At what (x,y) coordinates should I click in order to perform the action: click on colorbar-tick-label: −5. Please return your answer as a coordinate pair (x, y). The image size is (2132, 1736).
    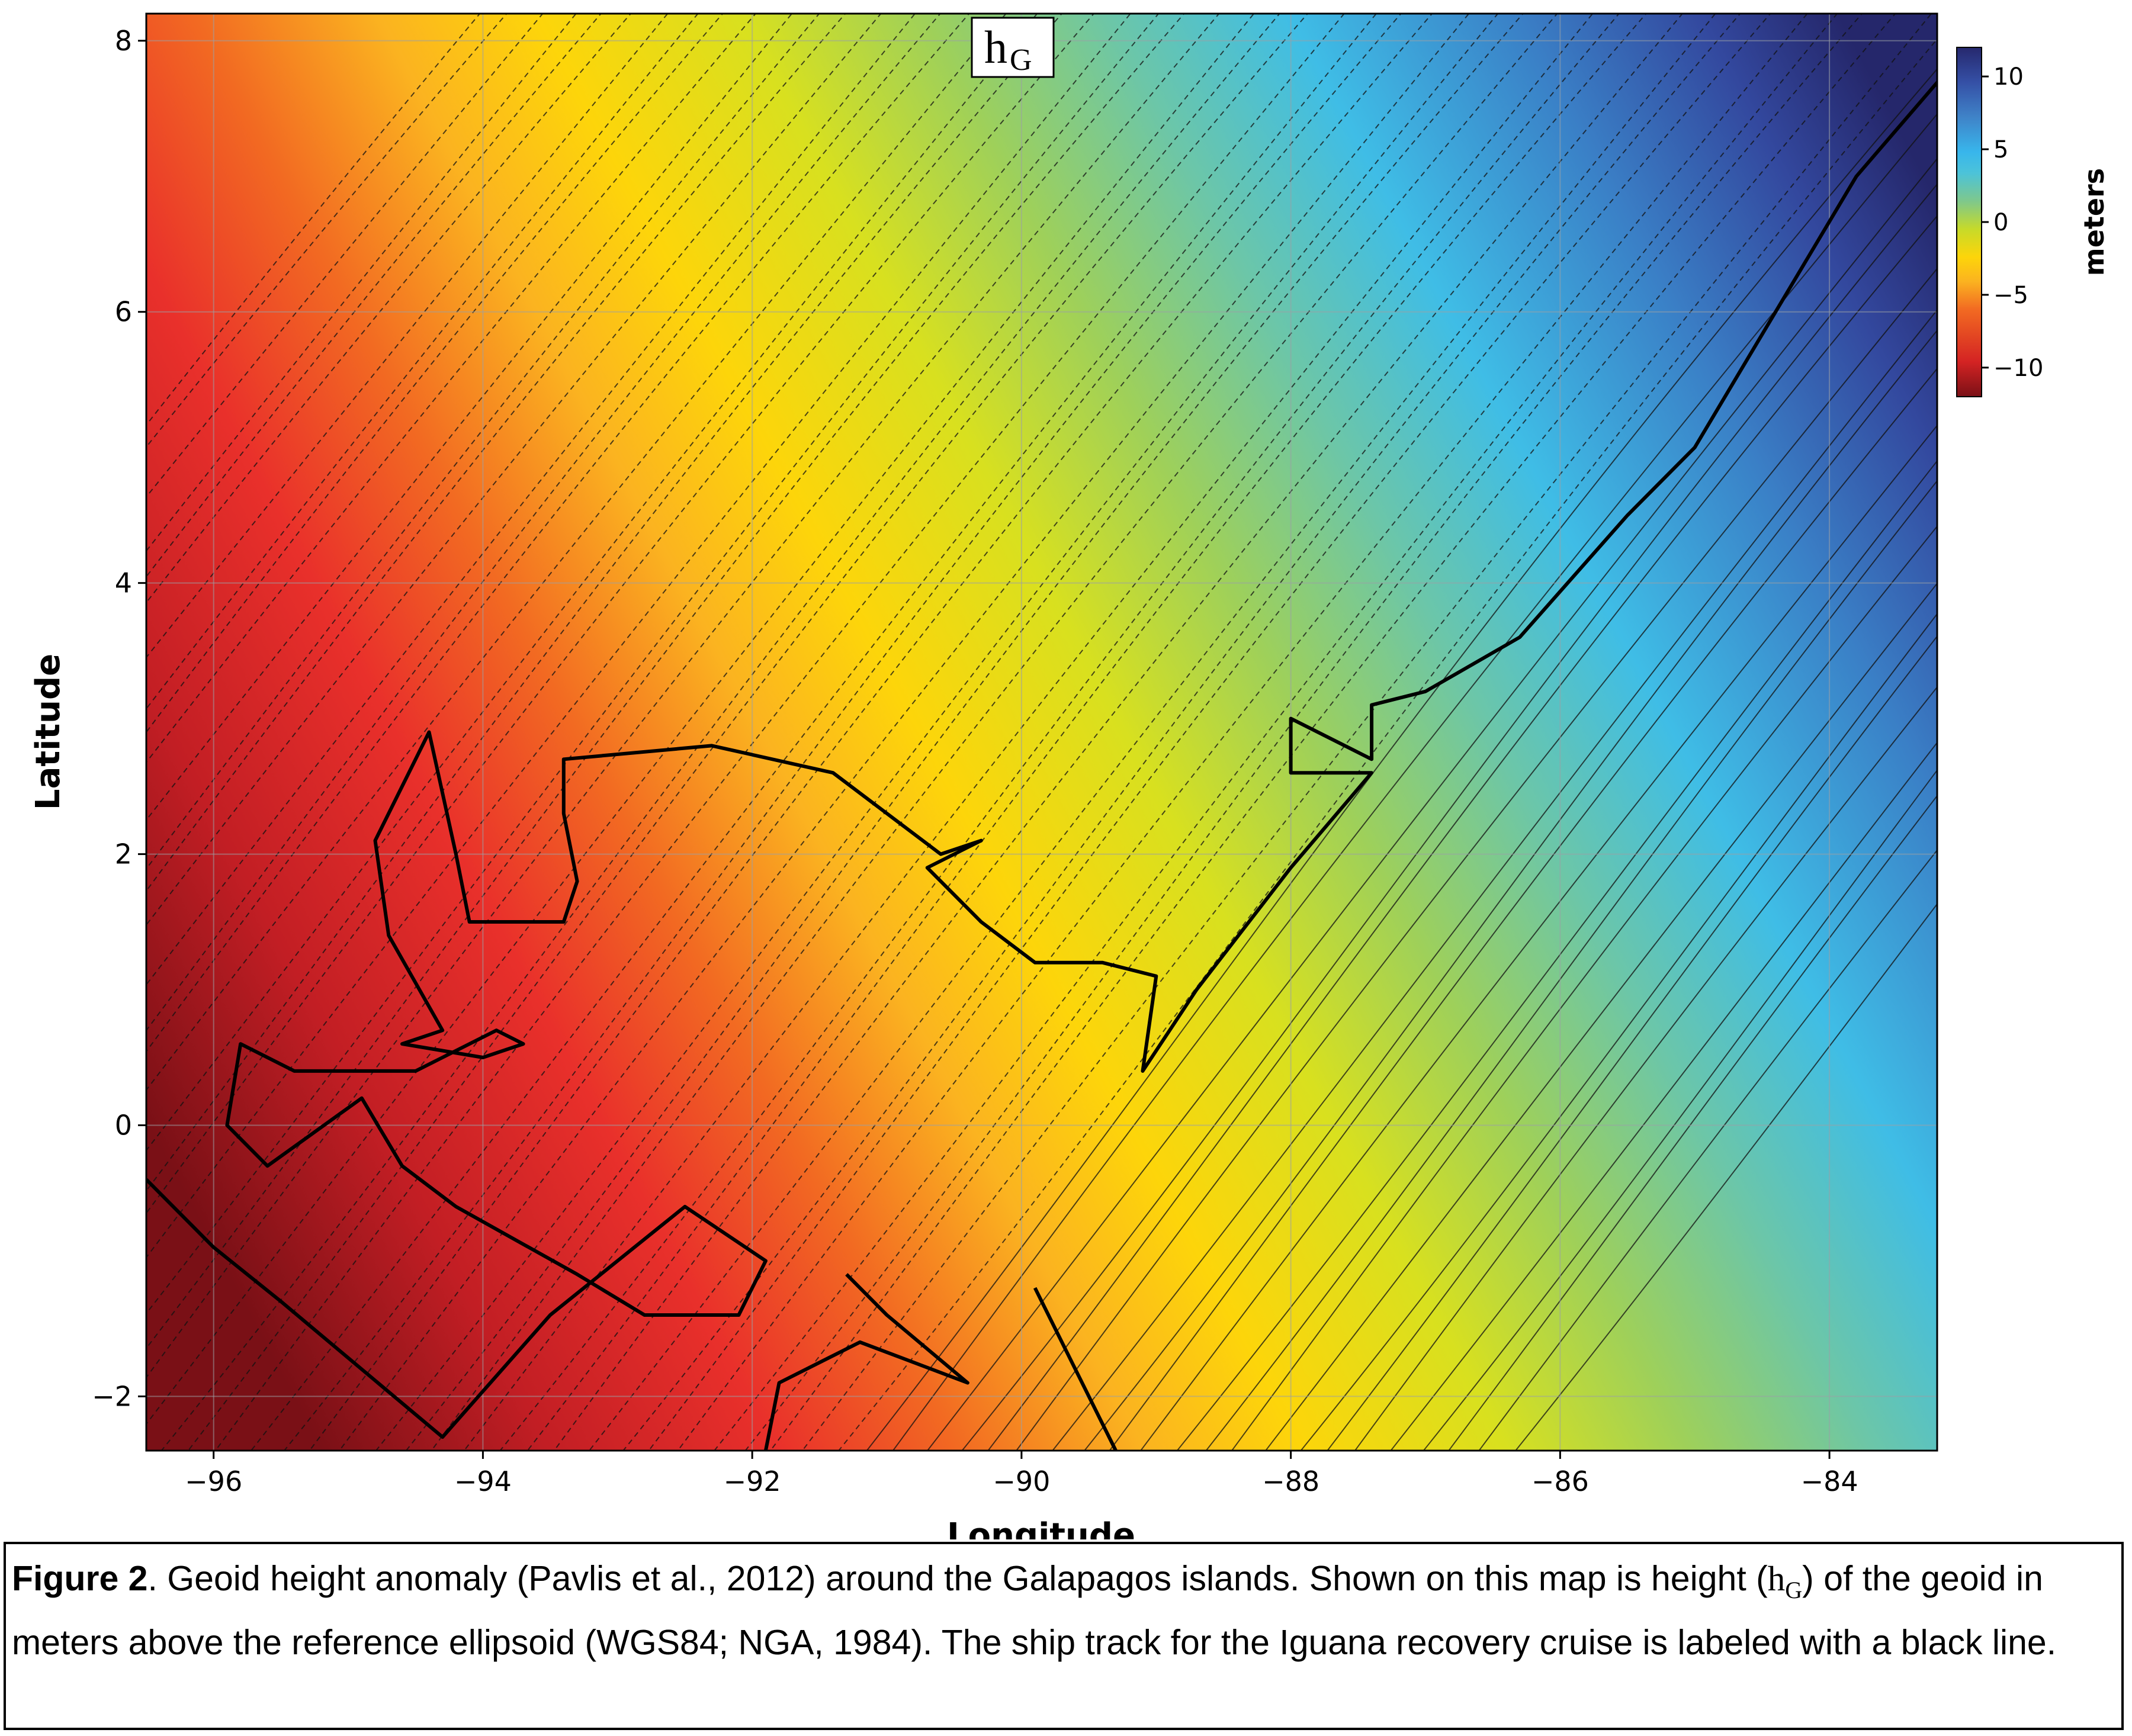
    Looking at the image, I should click on (2010, 295).